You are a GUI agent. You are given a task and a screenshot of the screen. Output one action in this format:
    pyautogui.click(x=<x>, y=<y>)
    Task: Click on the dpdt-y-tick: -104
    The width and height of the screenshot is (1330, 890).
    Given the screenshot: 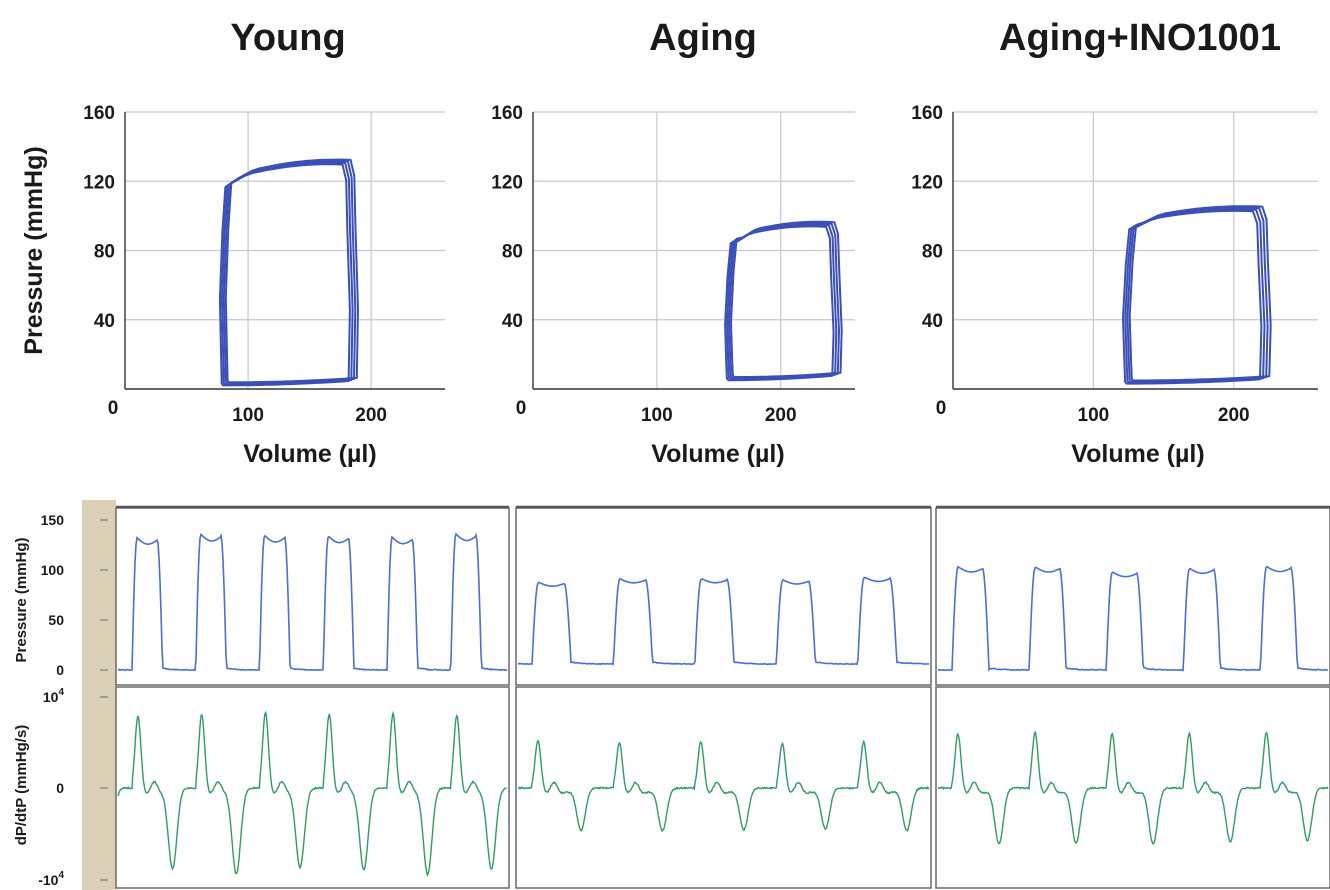 What is the action you would take?
    pyautogui.click(x=51, y=879)
    